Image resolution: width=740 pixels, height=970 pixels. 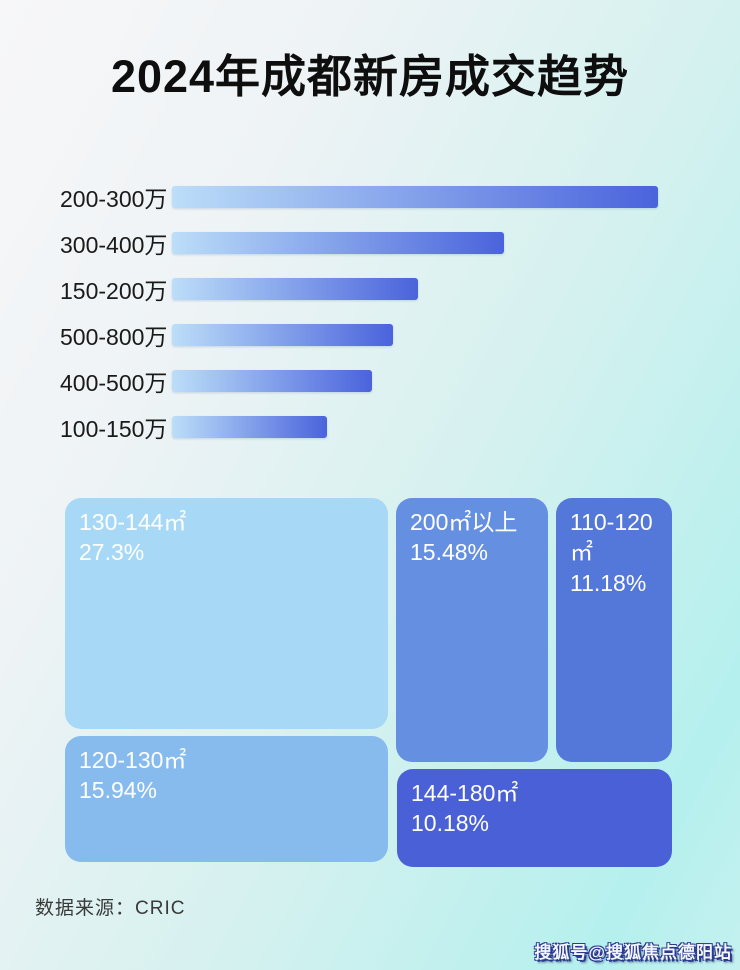 What do you see at coordinates (272, 381) in the screenshot?
I see `bar-400-500w` at bounding box center [272, 381].